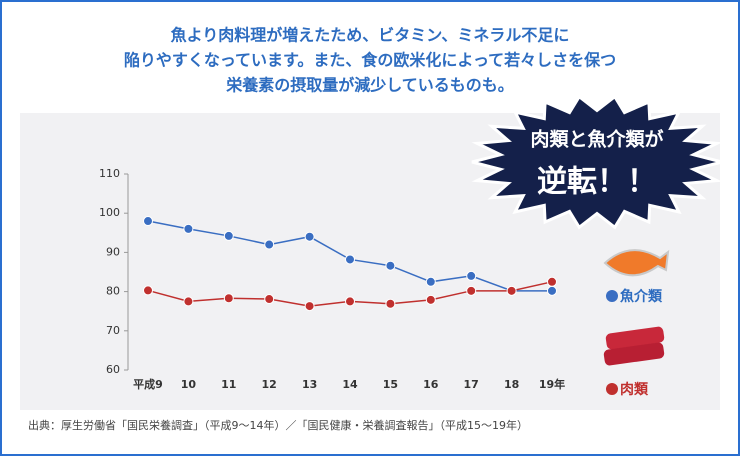 The height and width of the screenshot is (460, 740). Describe the element at coordinates (269, 384) in the screenshot. I see `x-tick-label: 12` at that location.